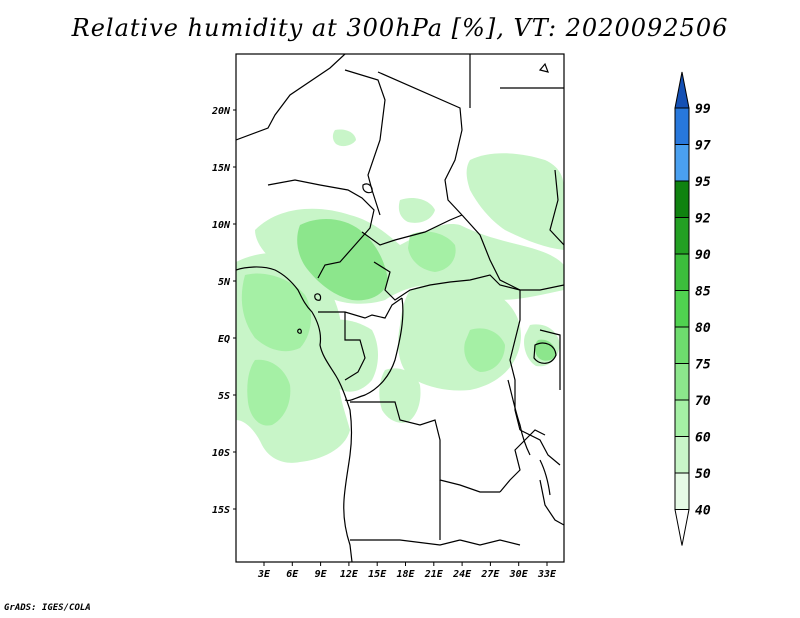 This screenshot has height=618, width=800. What do you see at coordinates (47, 608) in the screenshot?
I see `grads-credit: GrADS: IGES/COLA` at bounding box center [47, 608].